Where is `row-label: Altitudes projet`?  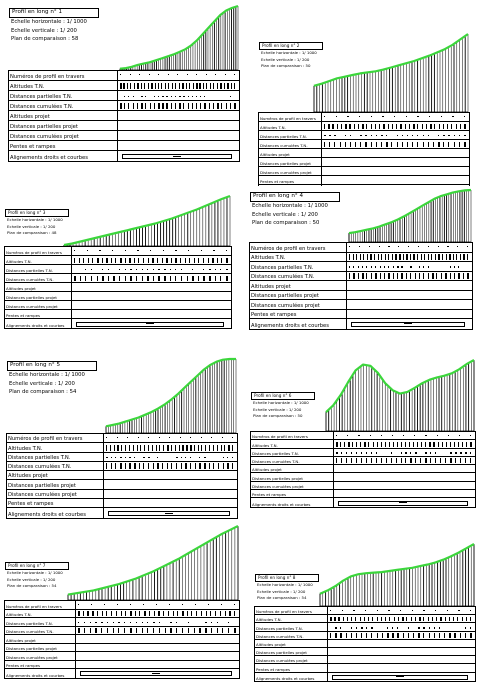 row-label: Altitudes projet is located at coordinates (267, 470).